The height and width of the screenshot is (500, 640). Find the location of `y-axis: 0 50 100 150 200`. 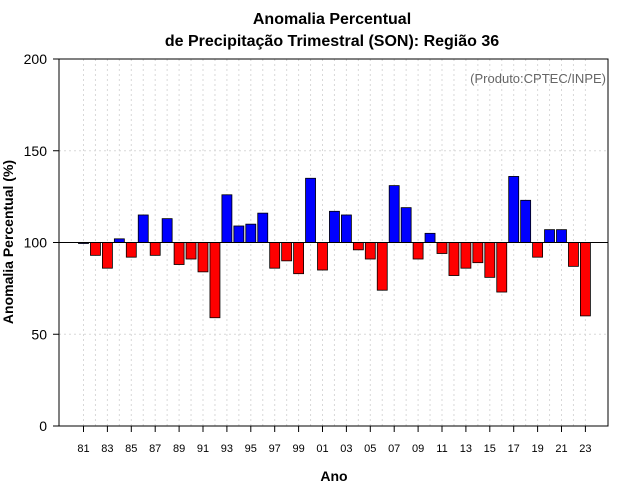

y-axis: 0 50 100 150 200 is located at coordinates (41, 242).